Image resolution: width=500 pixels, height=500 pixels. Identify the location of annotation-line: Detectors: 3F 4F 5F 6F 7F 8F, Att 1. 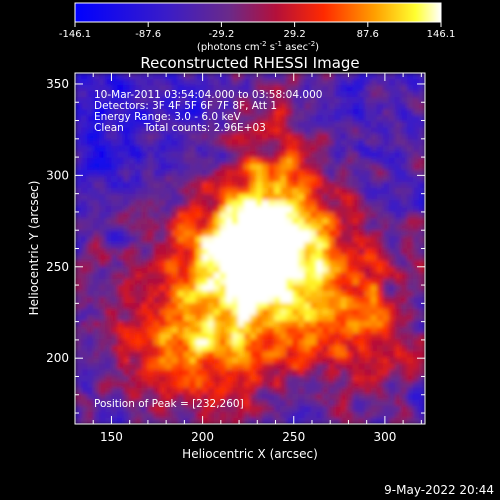
(185, 106).